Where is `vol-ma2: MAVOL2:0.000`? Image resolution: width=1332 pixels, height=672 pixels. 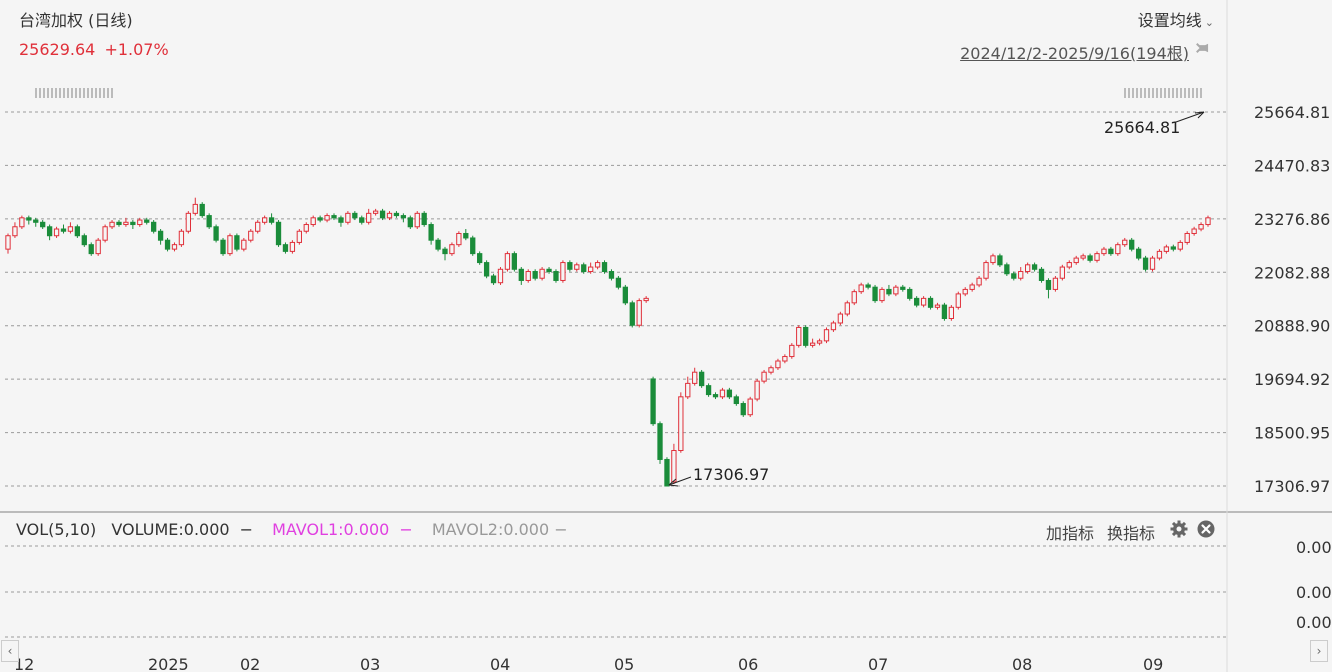 vol-ma2: MAVOL2:0.000 is located at coordinates (490, 529).